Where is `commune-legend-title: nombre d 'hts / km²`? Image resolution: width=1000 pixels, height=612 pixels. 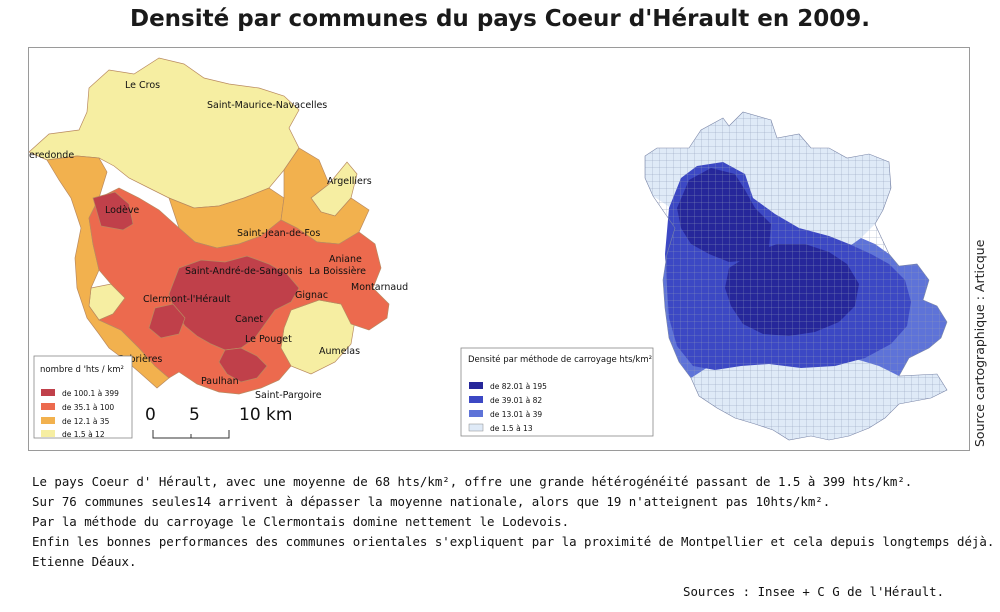 commune-legend-title: nombre d 'hts / km² is located at coordinates (82, 370).